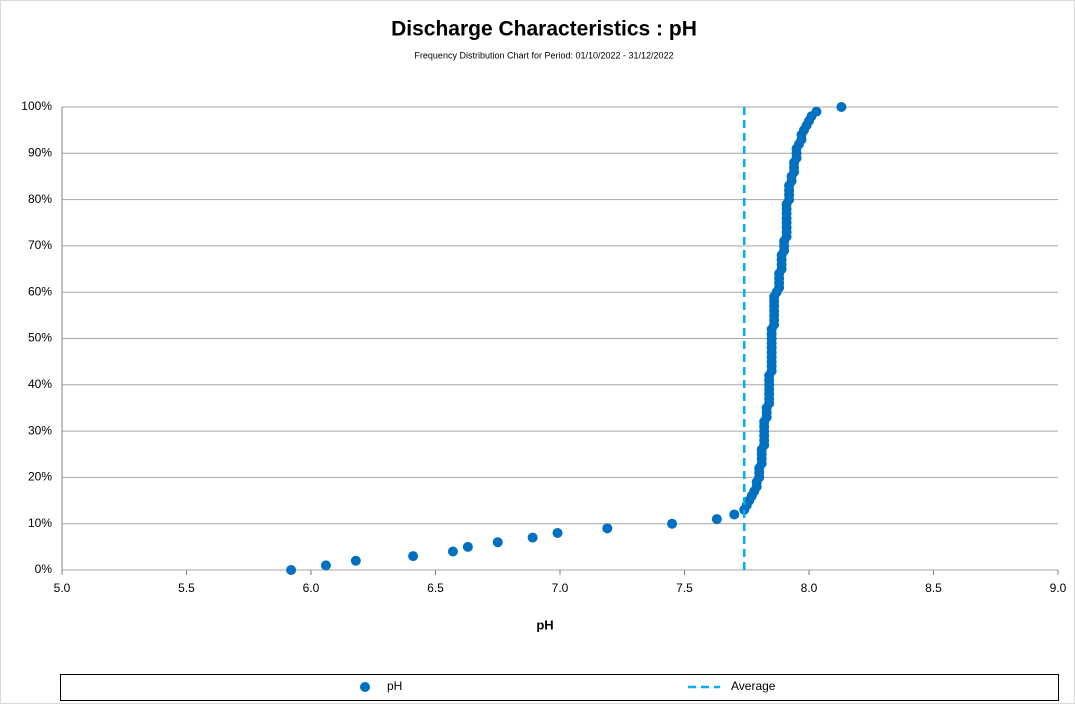  What do you see at coordinates (62, 588) in the screenshot?
I see `x-tick-label: 5.0` at bounding box center [62, 588].